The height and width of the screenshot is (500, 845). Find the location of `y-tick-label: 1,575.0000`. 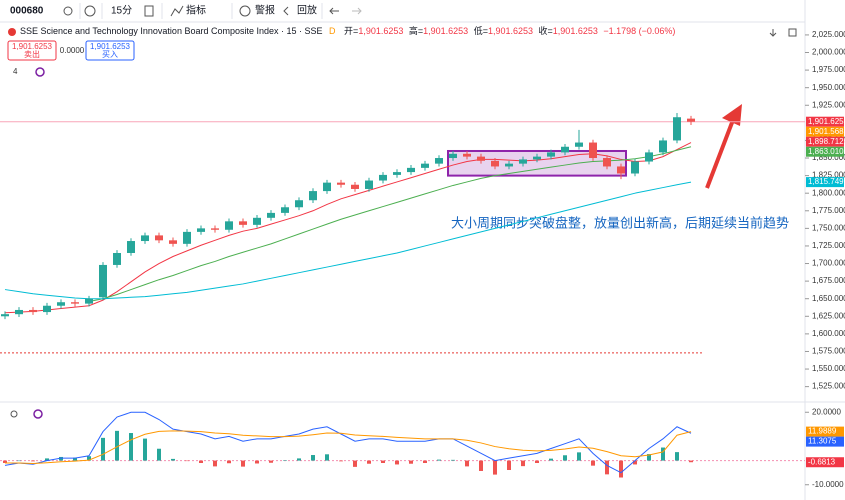

y-tick-label: 1,575.0000 is located at coordinates (828, 351).